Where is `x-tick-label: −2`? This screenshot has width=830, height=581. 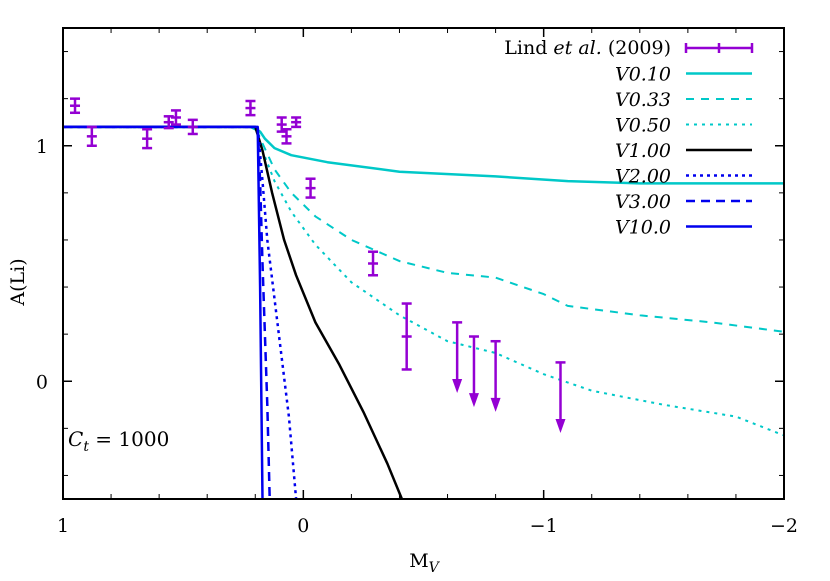
x-tick-label: −2 is located at coordinates (784, 526).